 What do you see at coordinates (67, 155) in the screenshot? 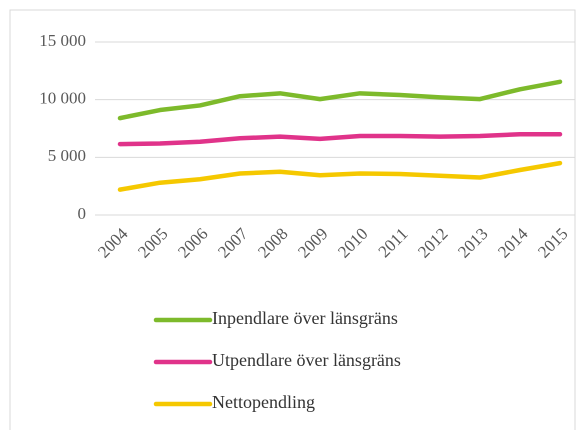
I see `y-tick-label: 5 000` at bounding box center [67, 155].